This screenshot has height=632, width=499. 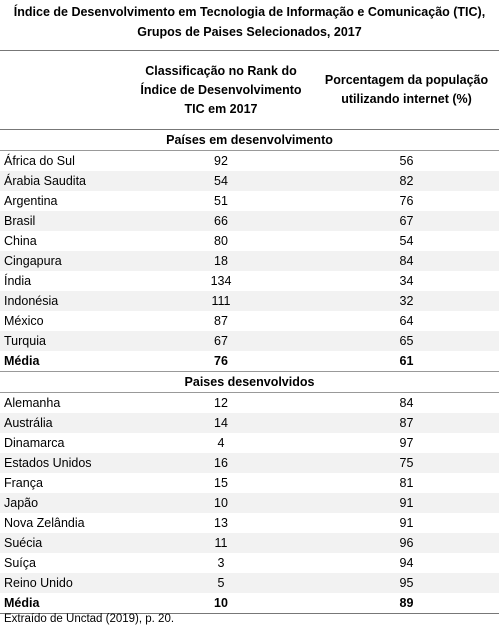 I want to click on table-row: Argentina 51 76, so click(x=249, y=201).